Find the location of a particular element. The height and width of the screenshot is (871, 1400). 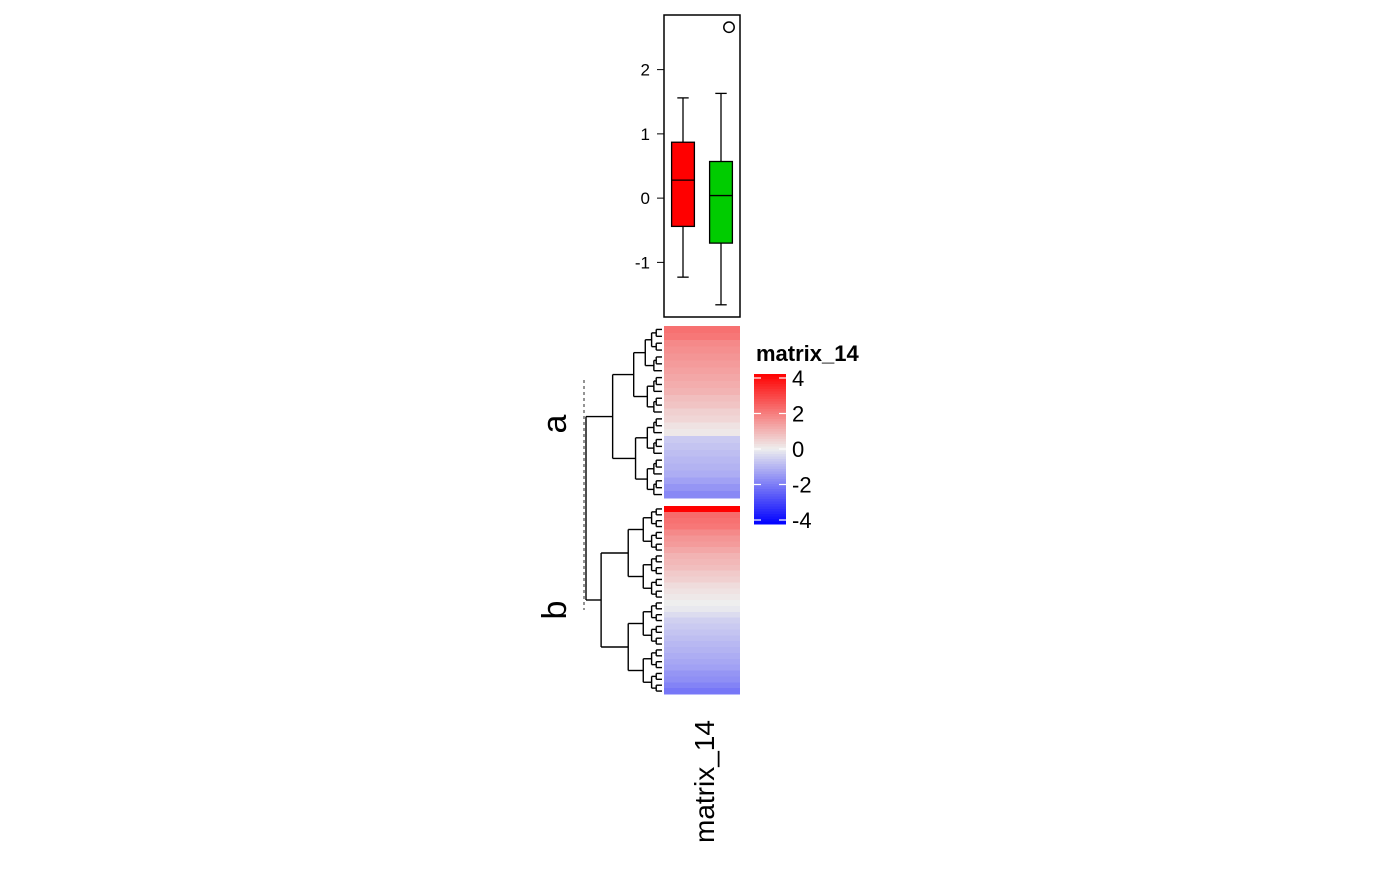

y-tick-label: 0 is located at coordinates (645, 198).